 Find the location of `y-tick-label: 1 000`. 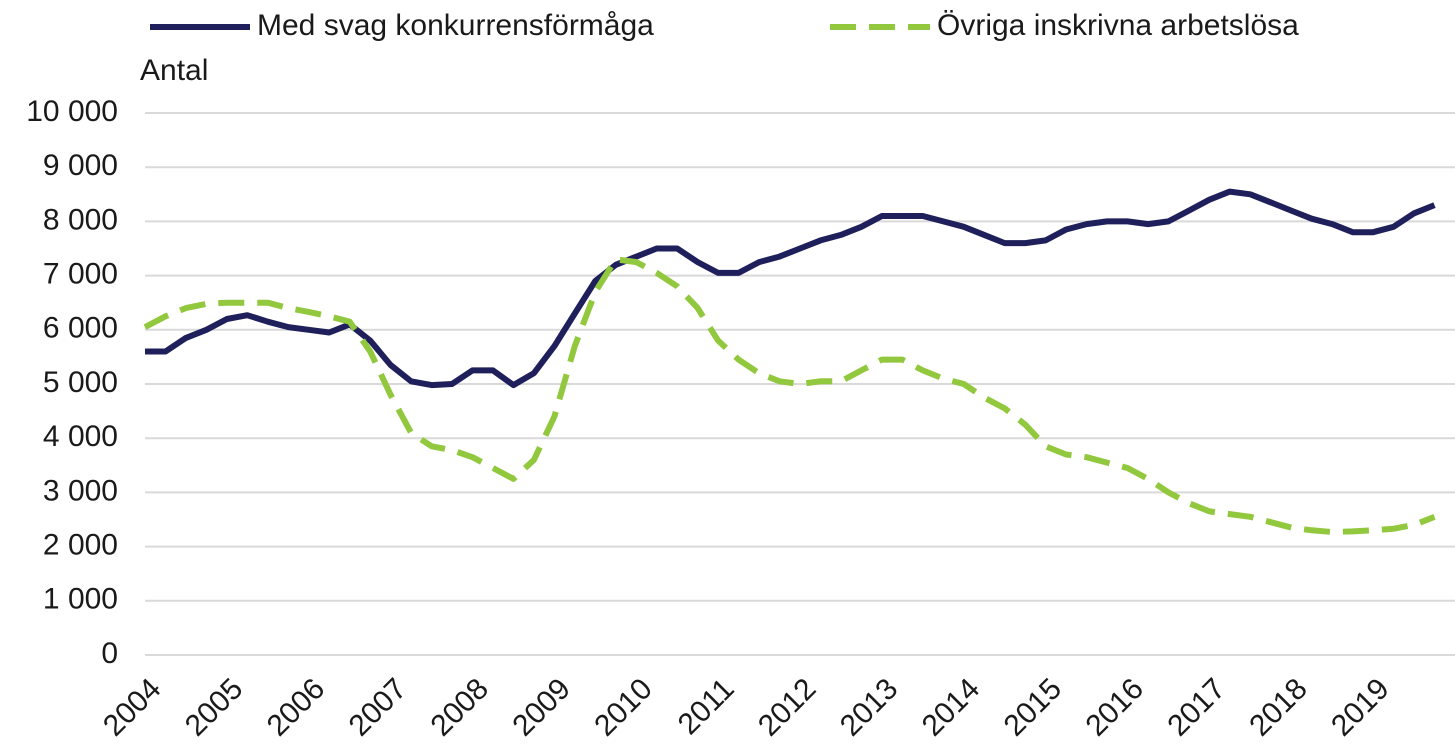

y-tick-label: 1 000 is located at coordinates (80, 599).